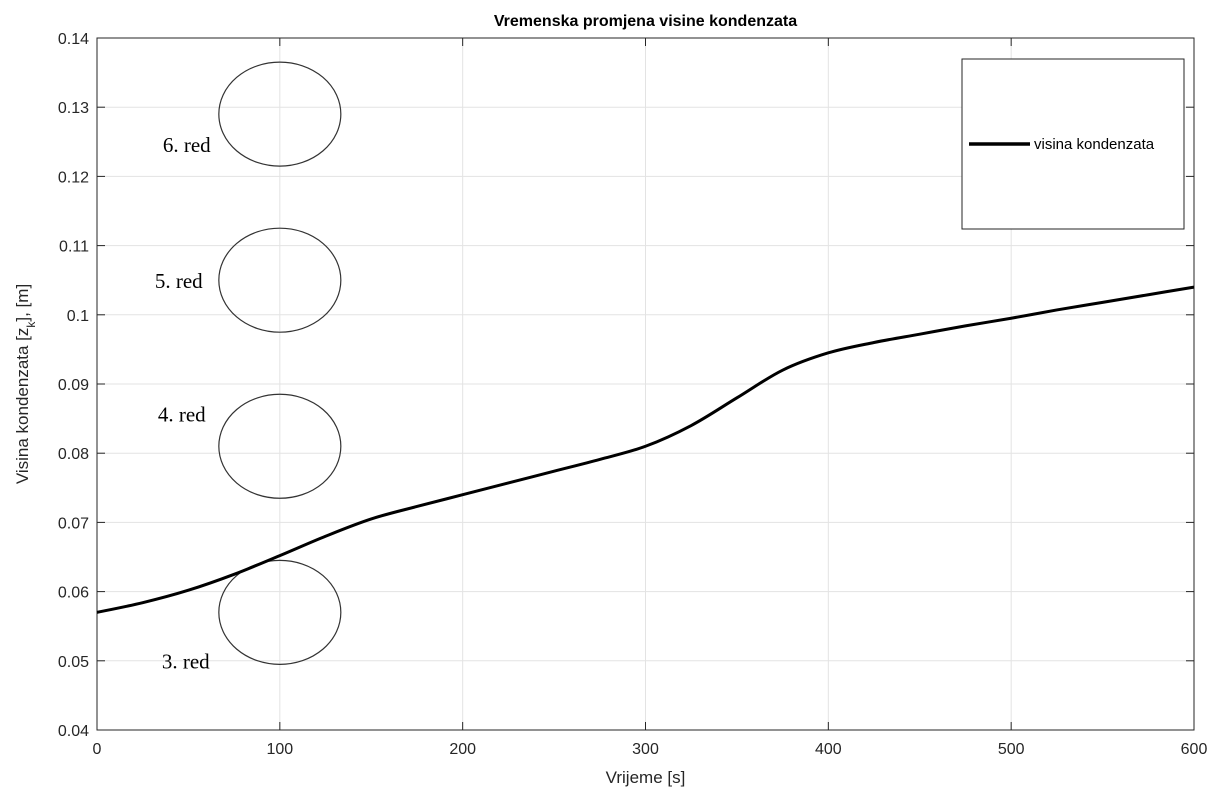 This screenshot has width=1213, height=794. What do you see at coordinates (828, 749) in the screenshot?
I see `x-tick-label: 400` at bounding box center [828, 749].